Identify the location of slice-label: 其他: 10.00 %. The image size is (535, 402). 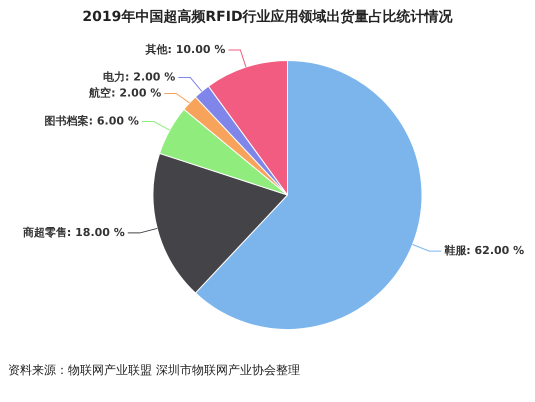
(185, 49).